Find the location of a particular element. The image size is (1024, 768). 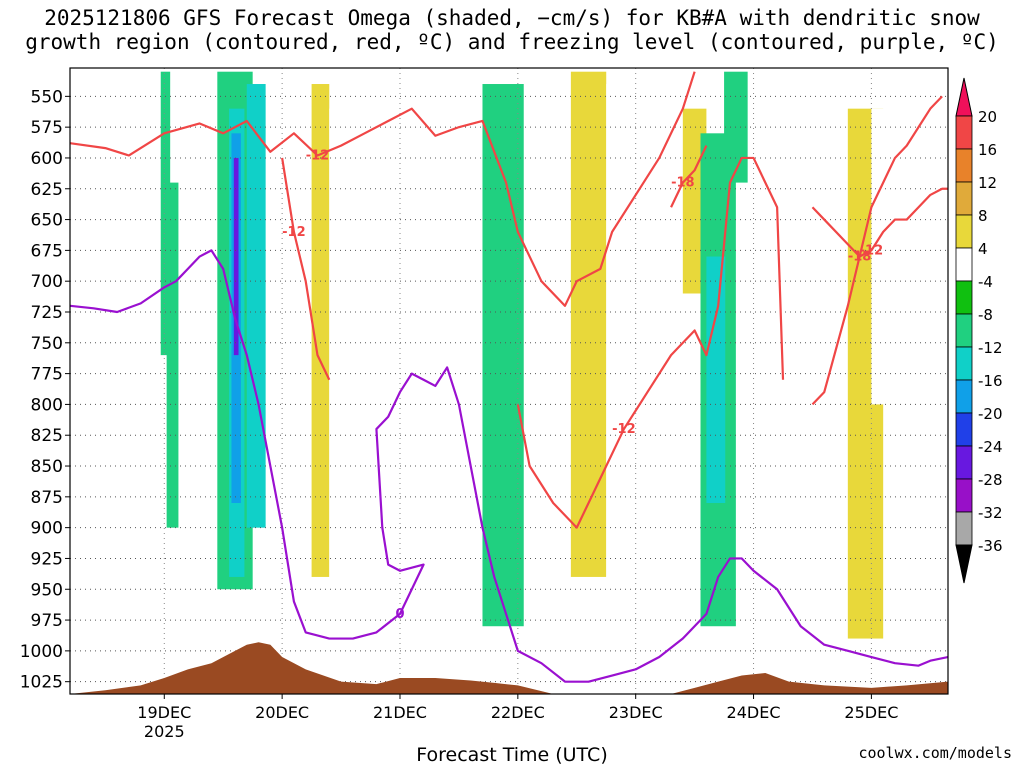

contour-label: 0 is located at coordinates (399, 614).